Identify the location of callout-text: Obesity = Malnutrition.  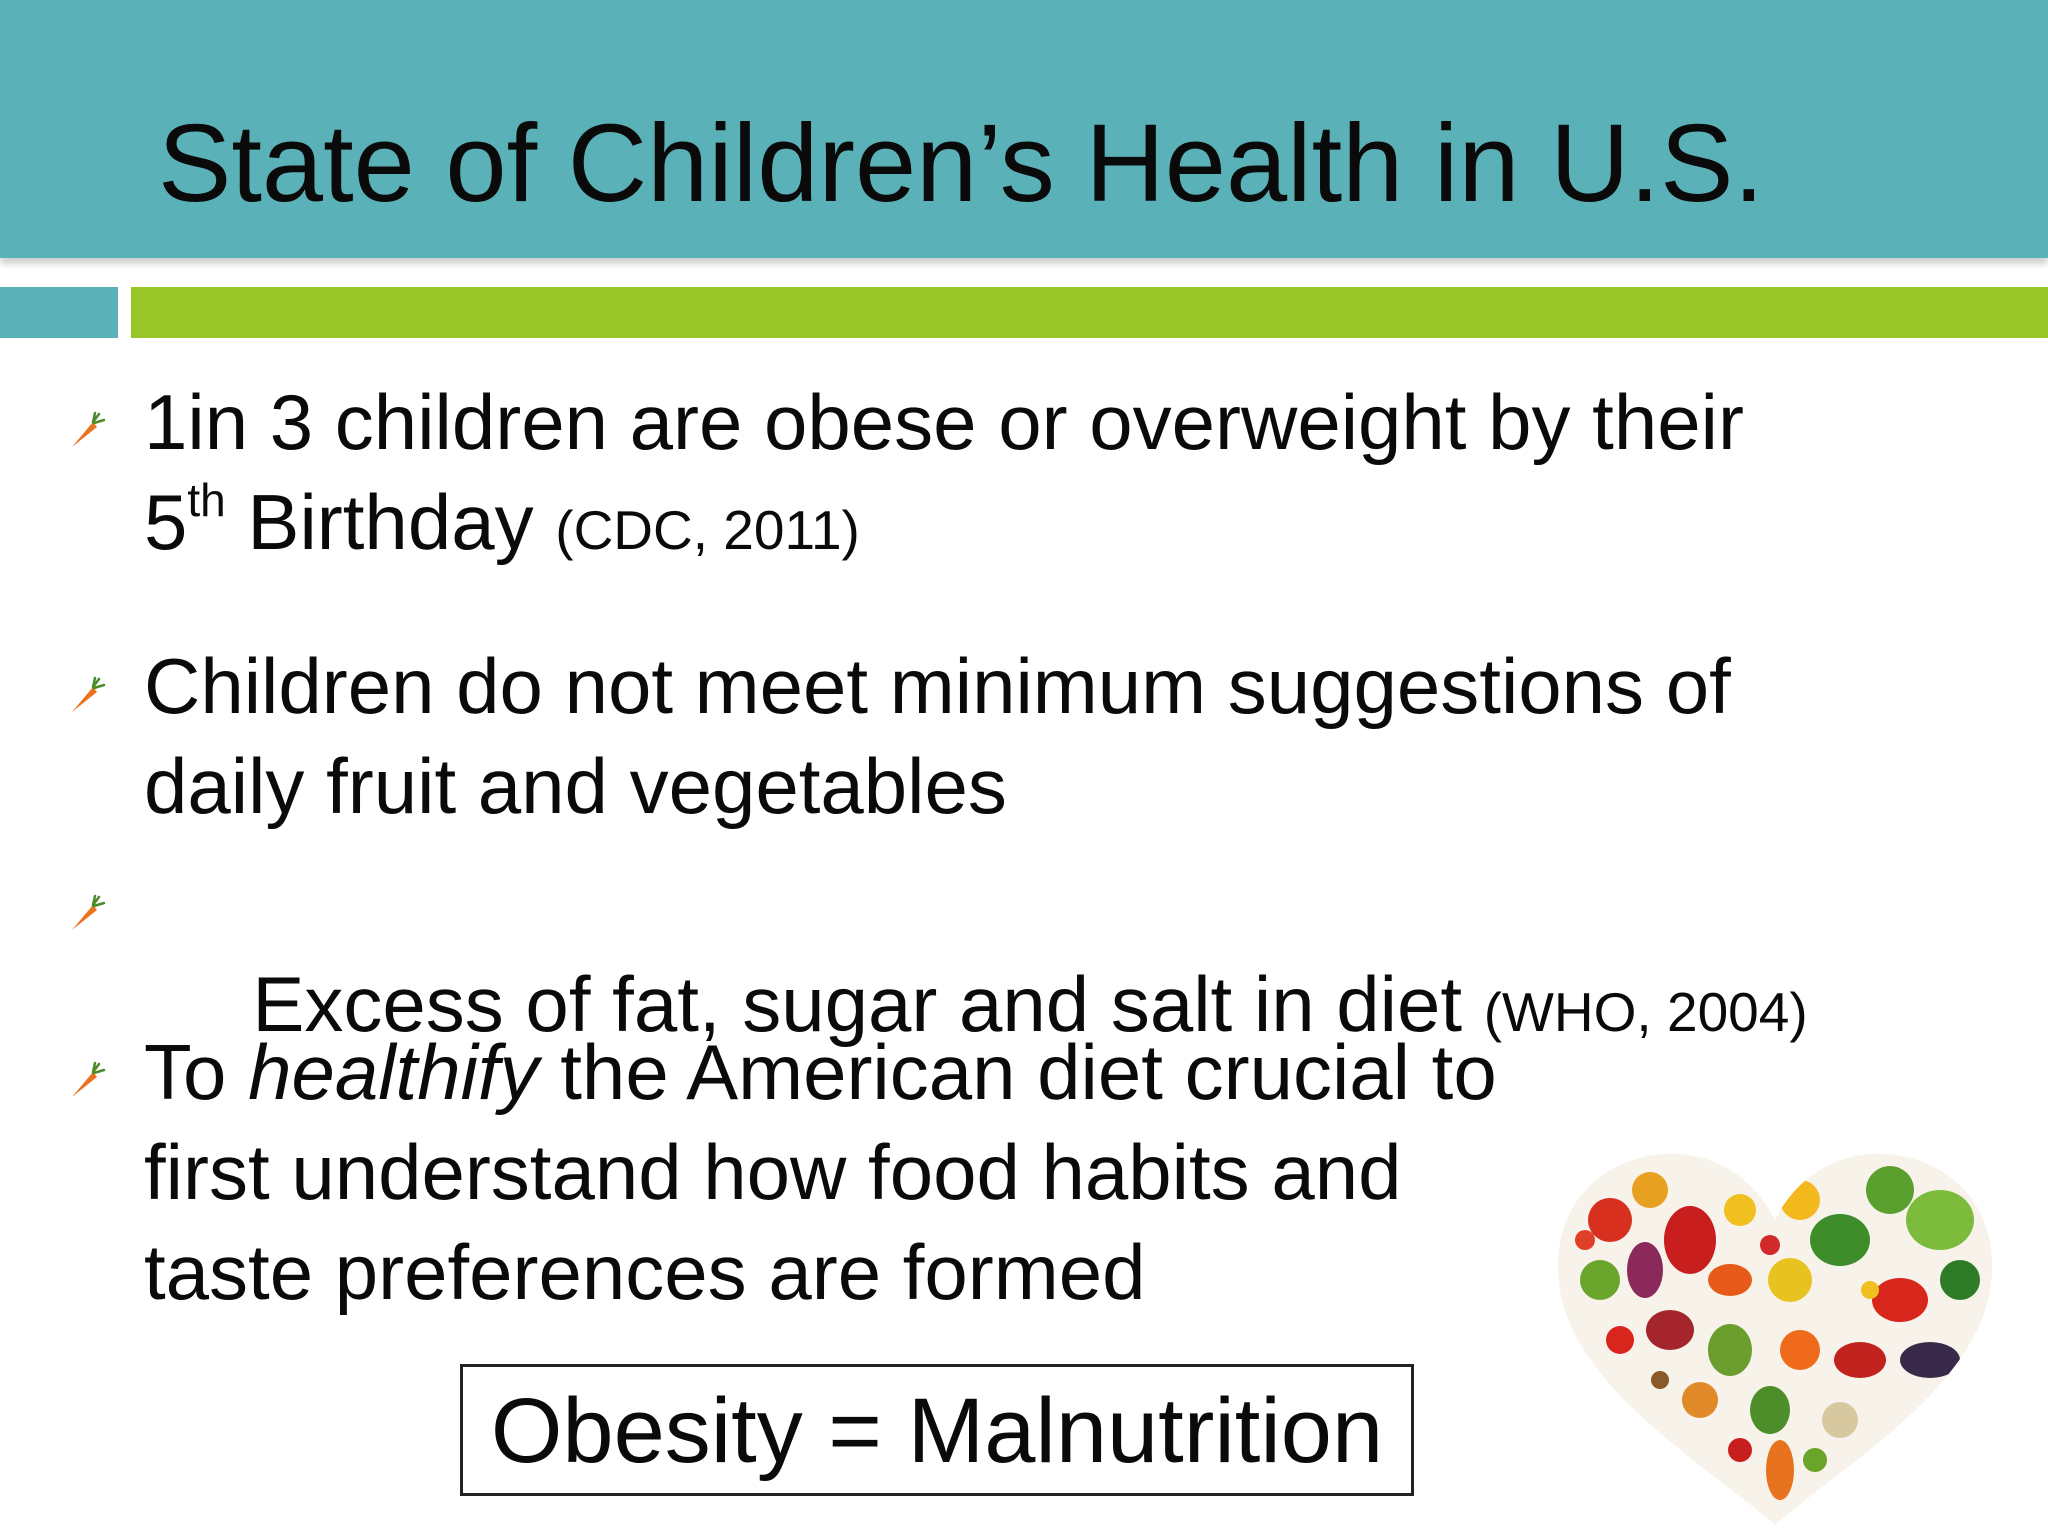
(937, 1431).